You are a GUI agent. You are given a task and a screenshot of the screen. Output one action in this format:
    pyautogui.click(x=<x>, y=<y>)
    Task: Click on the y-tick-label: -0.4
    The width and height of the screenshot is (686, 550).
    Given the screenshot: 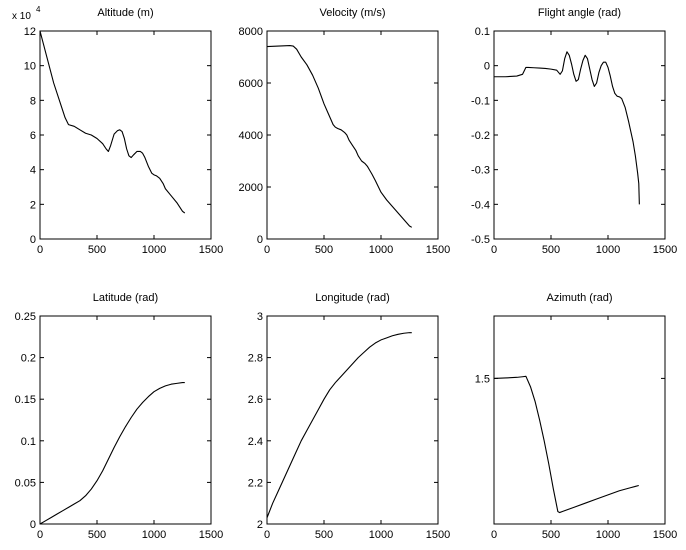 What is the action you would take?
    pyautogui.click(x=480, y=205)
    